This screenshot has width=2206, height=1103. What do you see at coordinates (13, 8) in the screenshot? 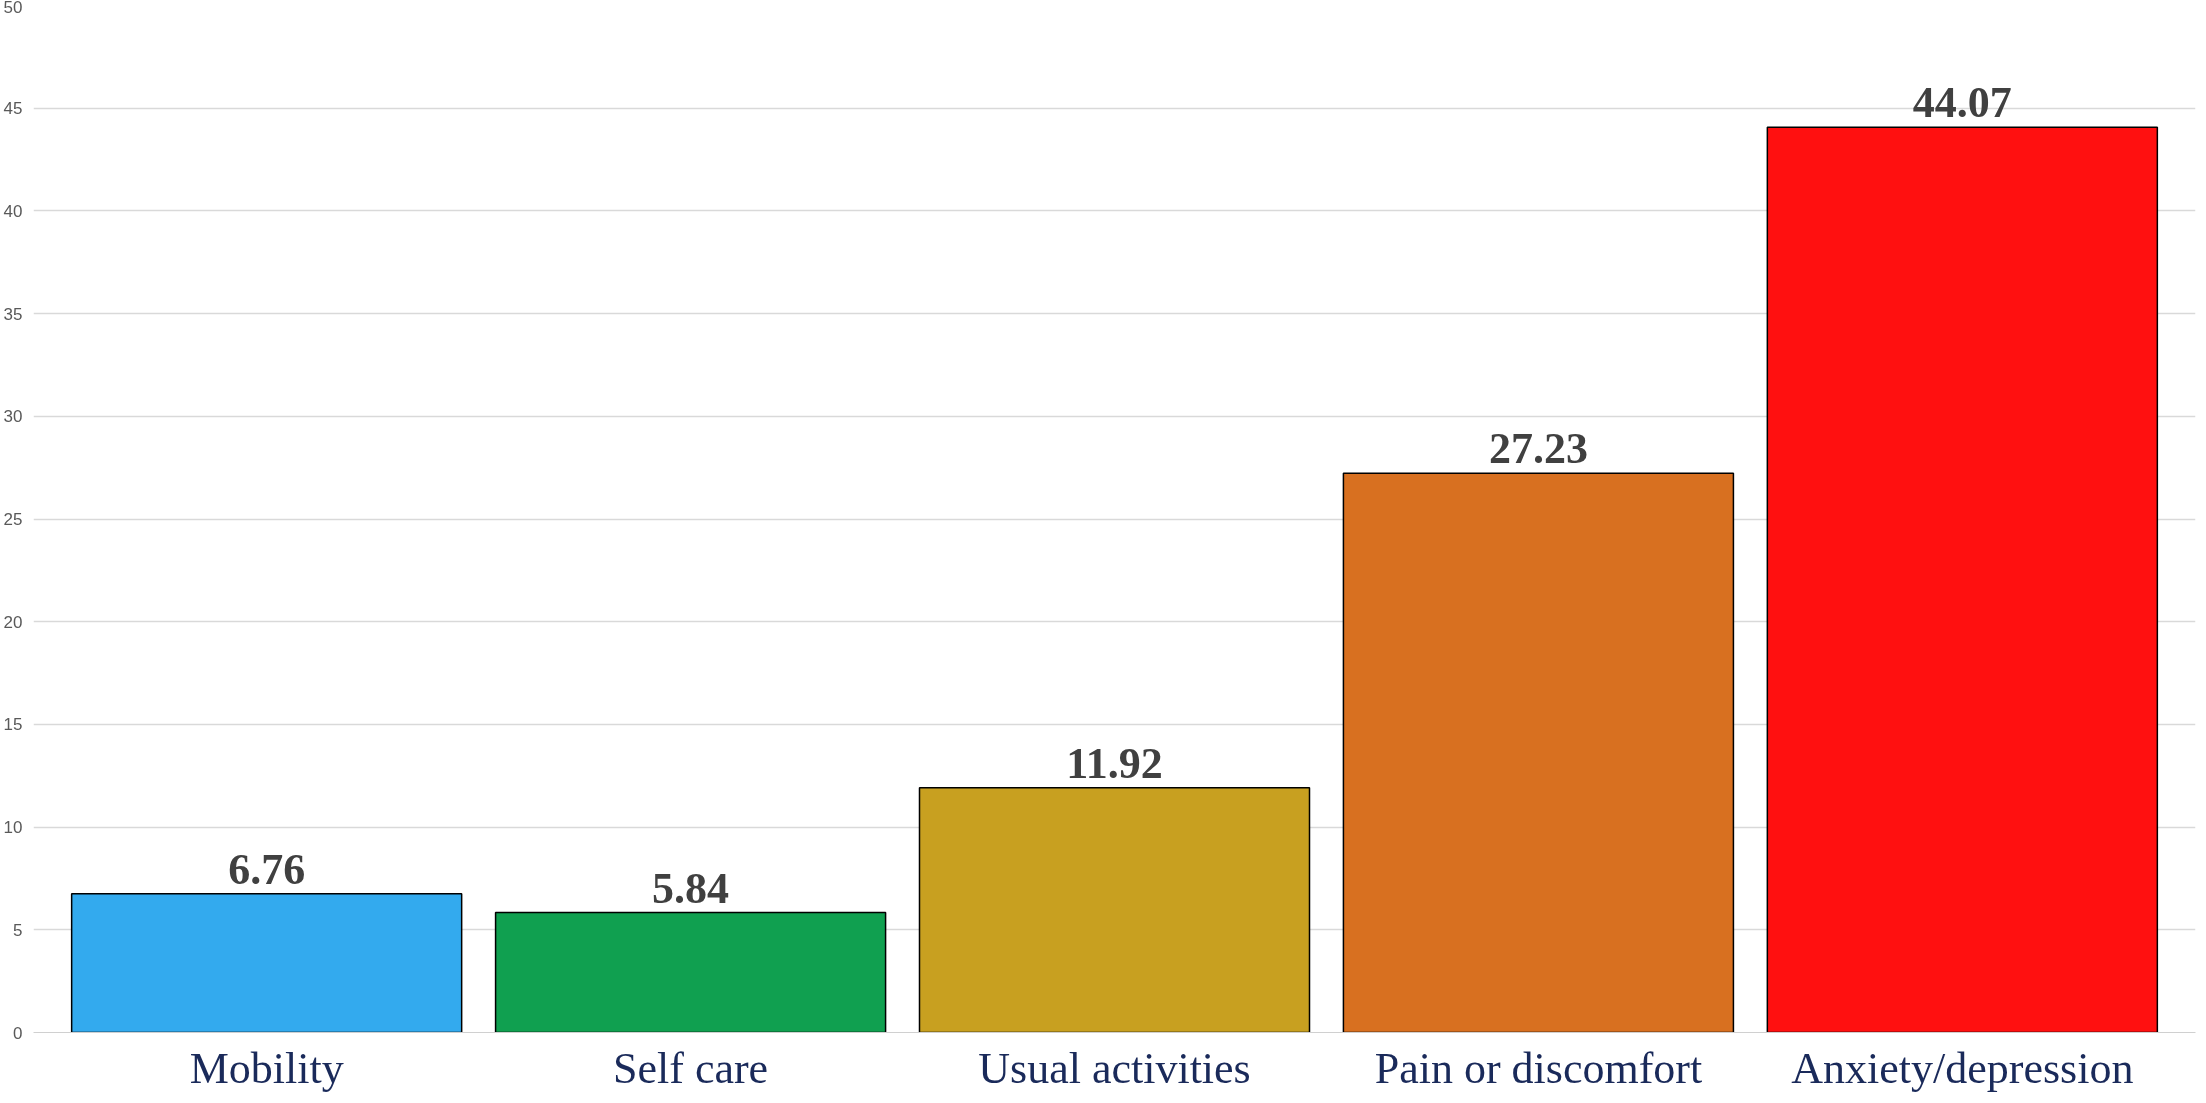
I see `y-tick-label: 50` at bounding box center [13, 8].